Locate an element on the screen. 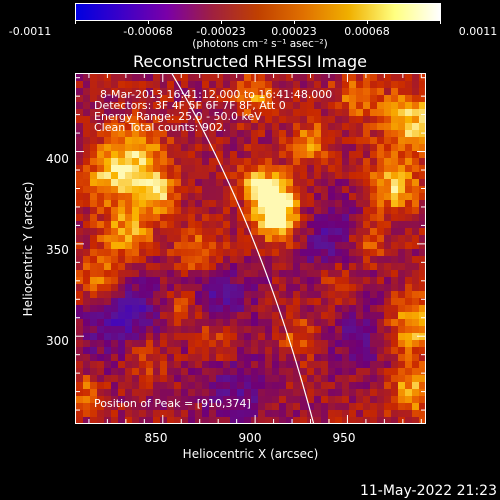  colorbar-tick-label: -0.00068 is located at coordinates (148, 31).